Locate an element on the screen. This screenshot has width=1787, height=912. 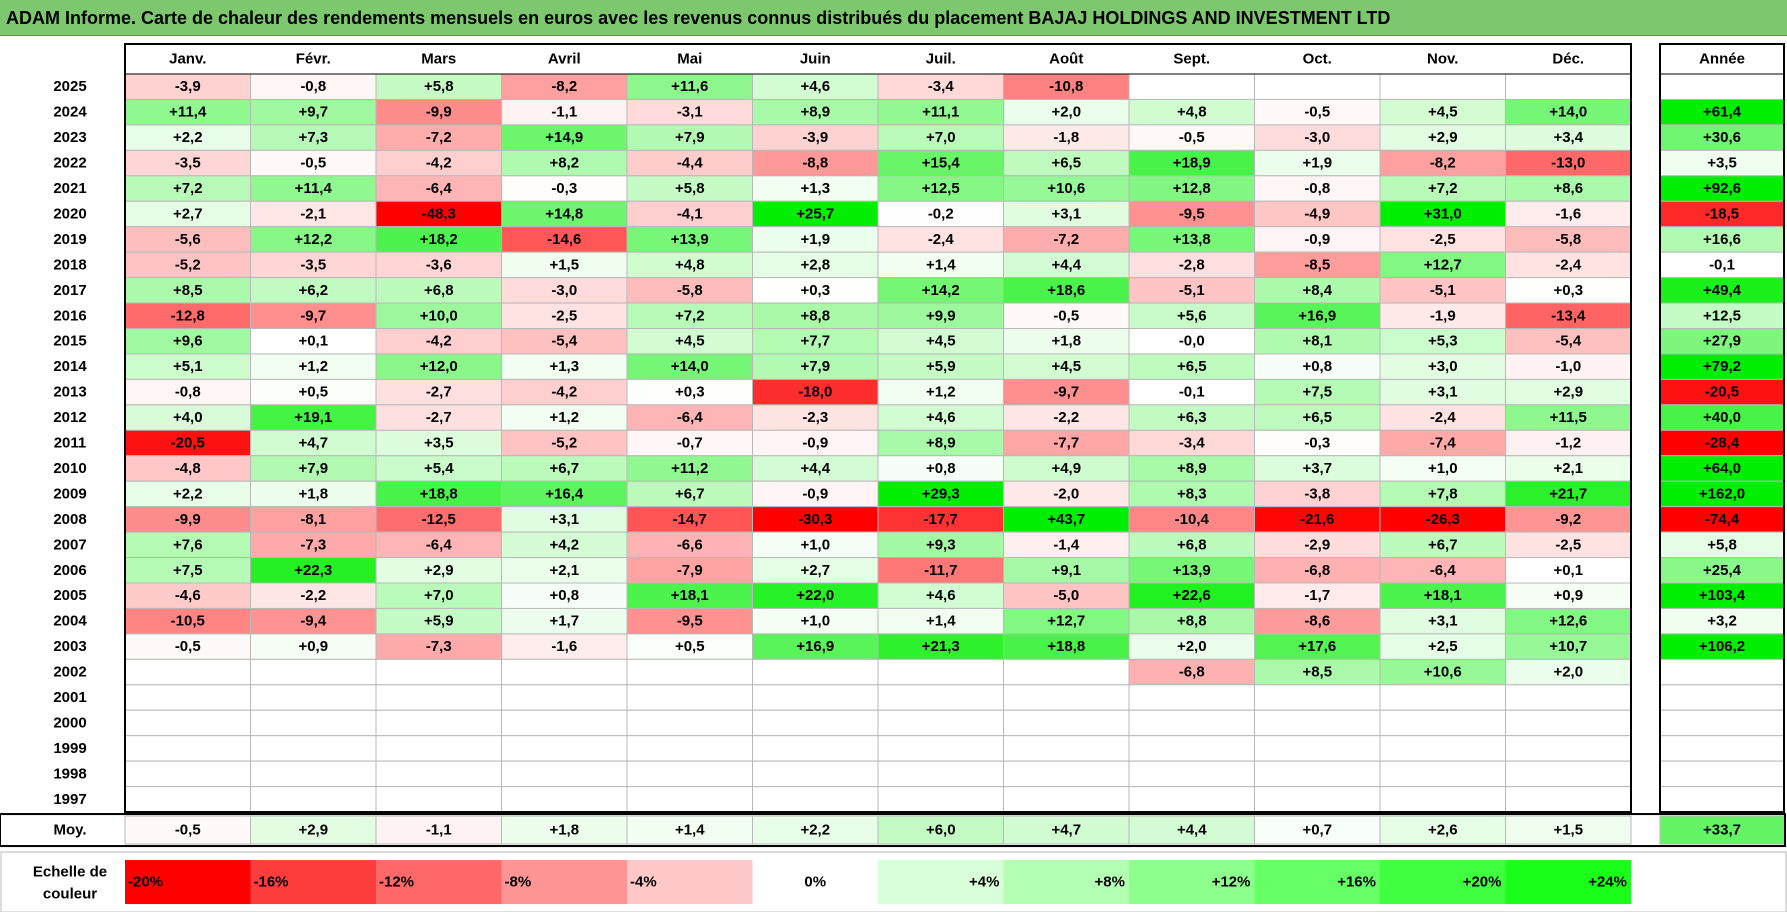
cell-value: +3,4 is located at coordinates (1568, 137).